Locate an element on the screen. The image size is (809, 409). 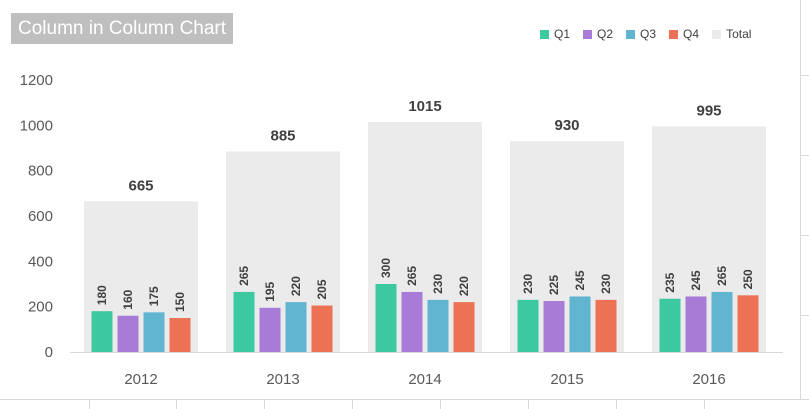
legend-label: Total is located at coordinates (739, 34).